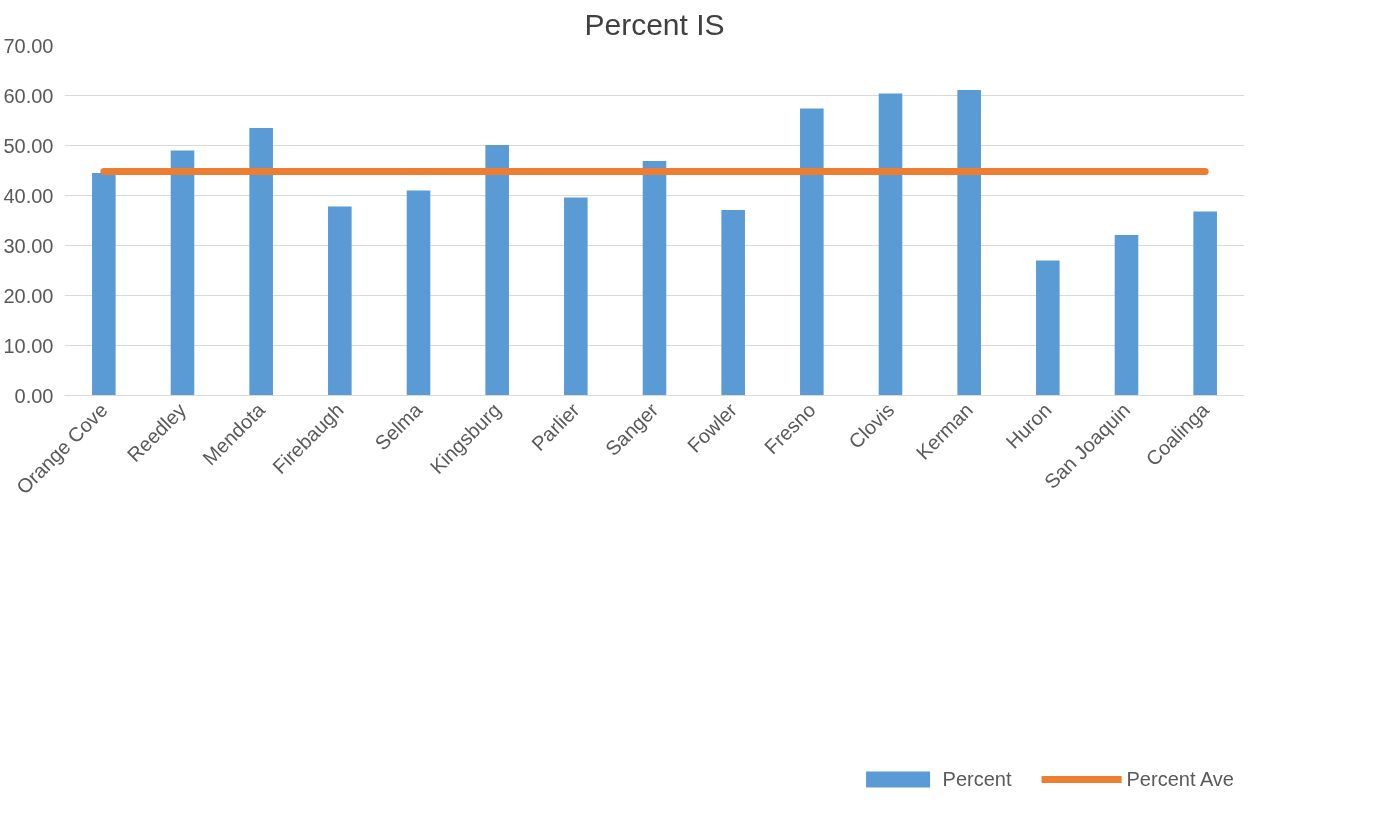  What do you see at coordinates (654, 24) in the screenshot?
I see `chart-title: Percent IS` at bounding box center [654, 24].